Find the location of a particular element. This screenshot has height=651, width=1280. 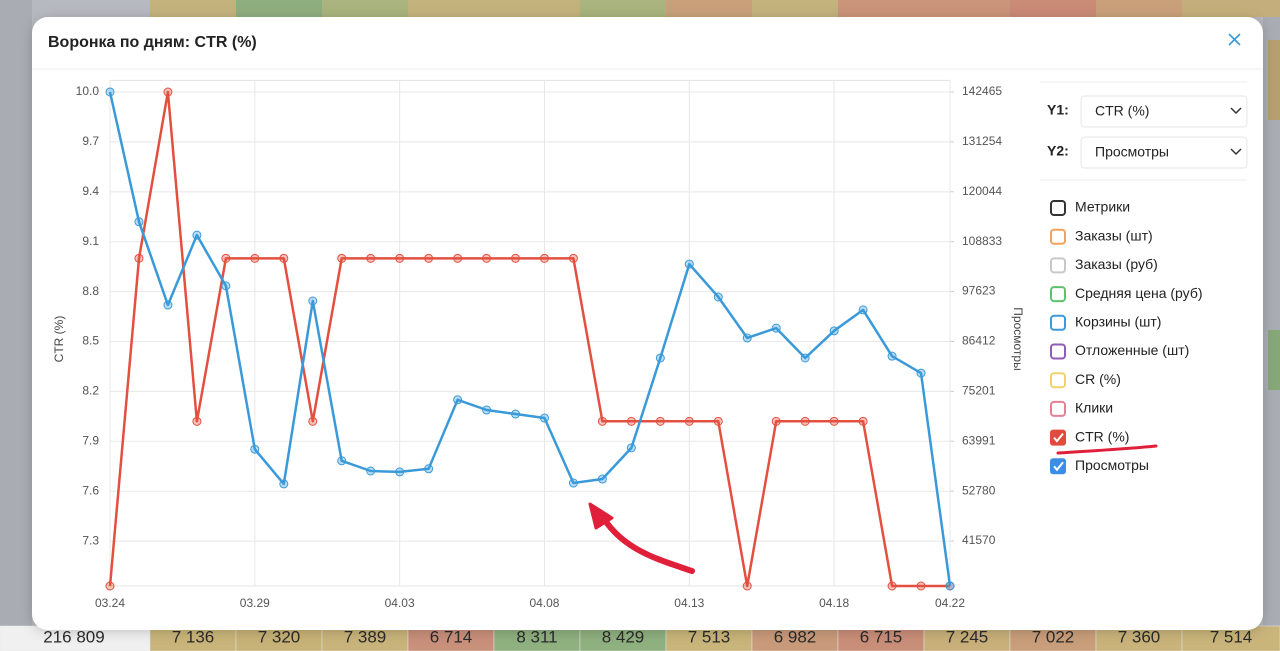

x-tick-label: 04.18 is located at coordinates (834, 603).